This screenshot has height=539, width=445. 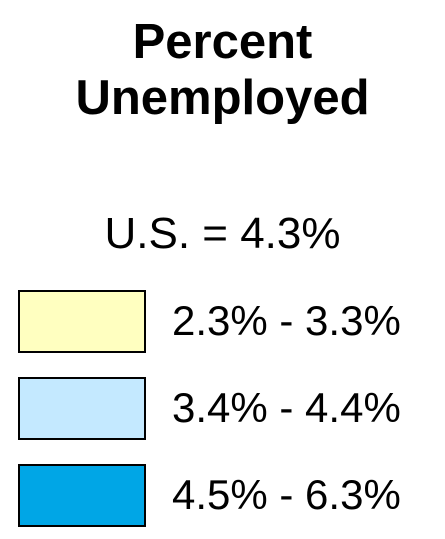 What do you see at coordinates (286, 320) in the screenshot?
I see `legend-label: 2.3% - 3.3%` at bounding box center [286, 320].